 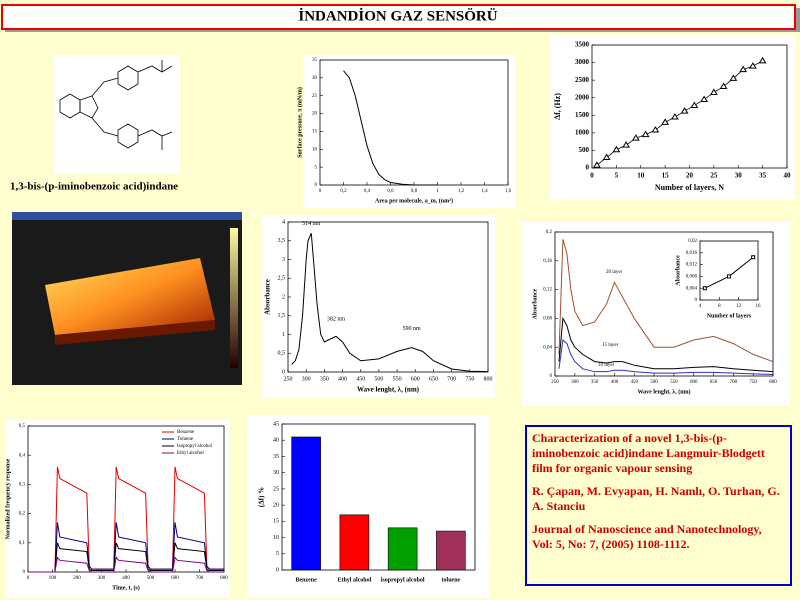 What do you see at coordinates (547, 347) in the screenshot?
I see `y-tick-label: 0,04` at bounding box center [547, 347].